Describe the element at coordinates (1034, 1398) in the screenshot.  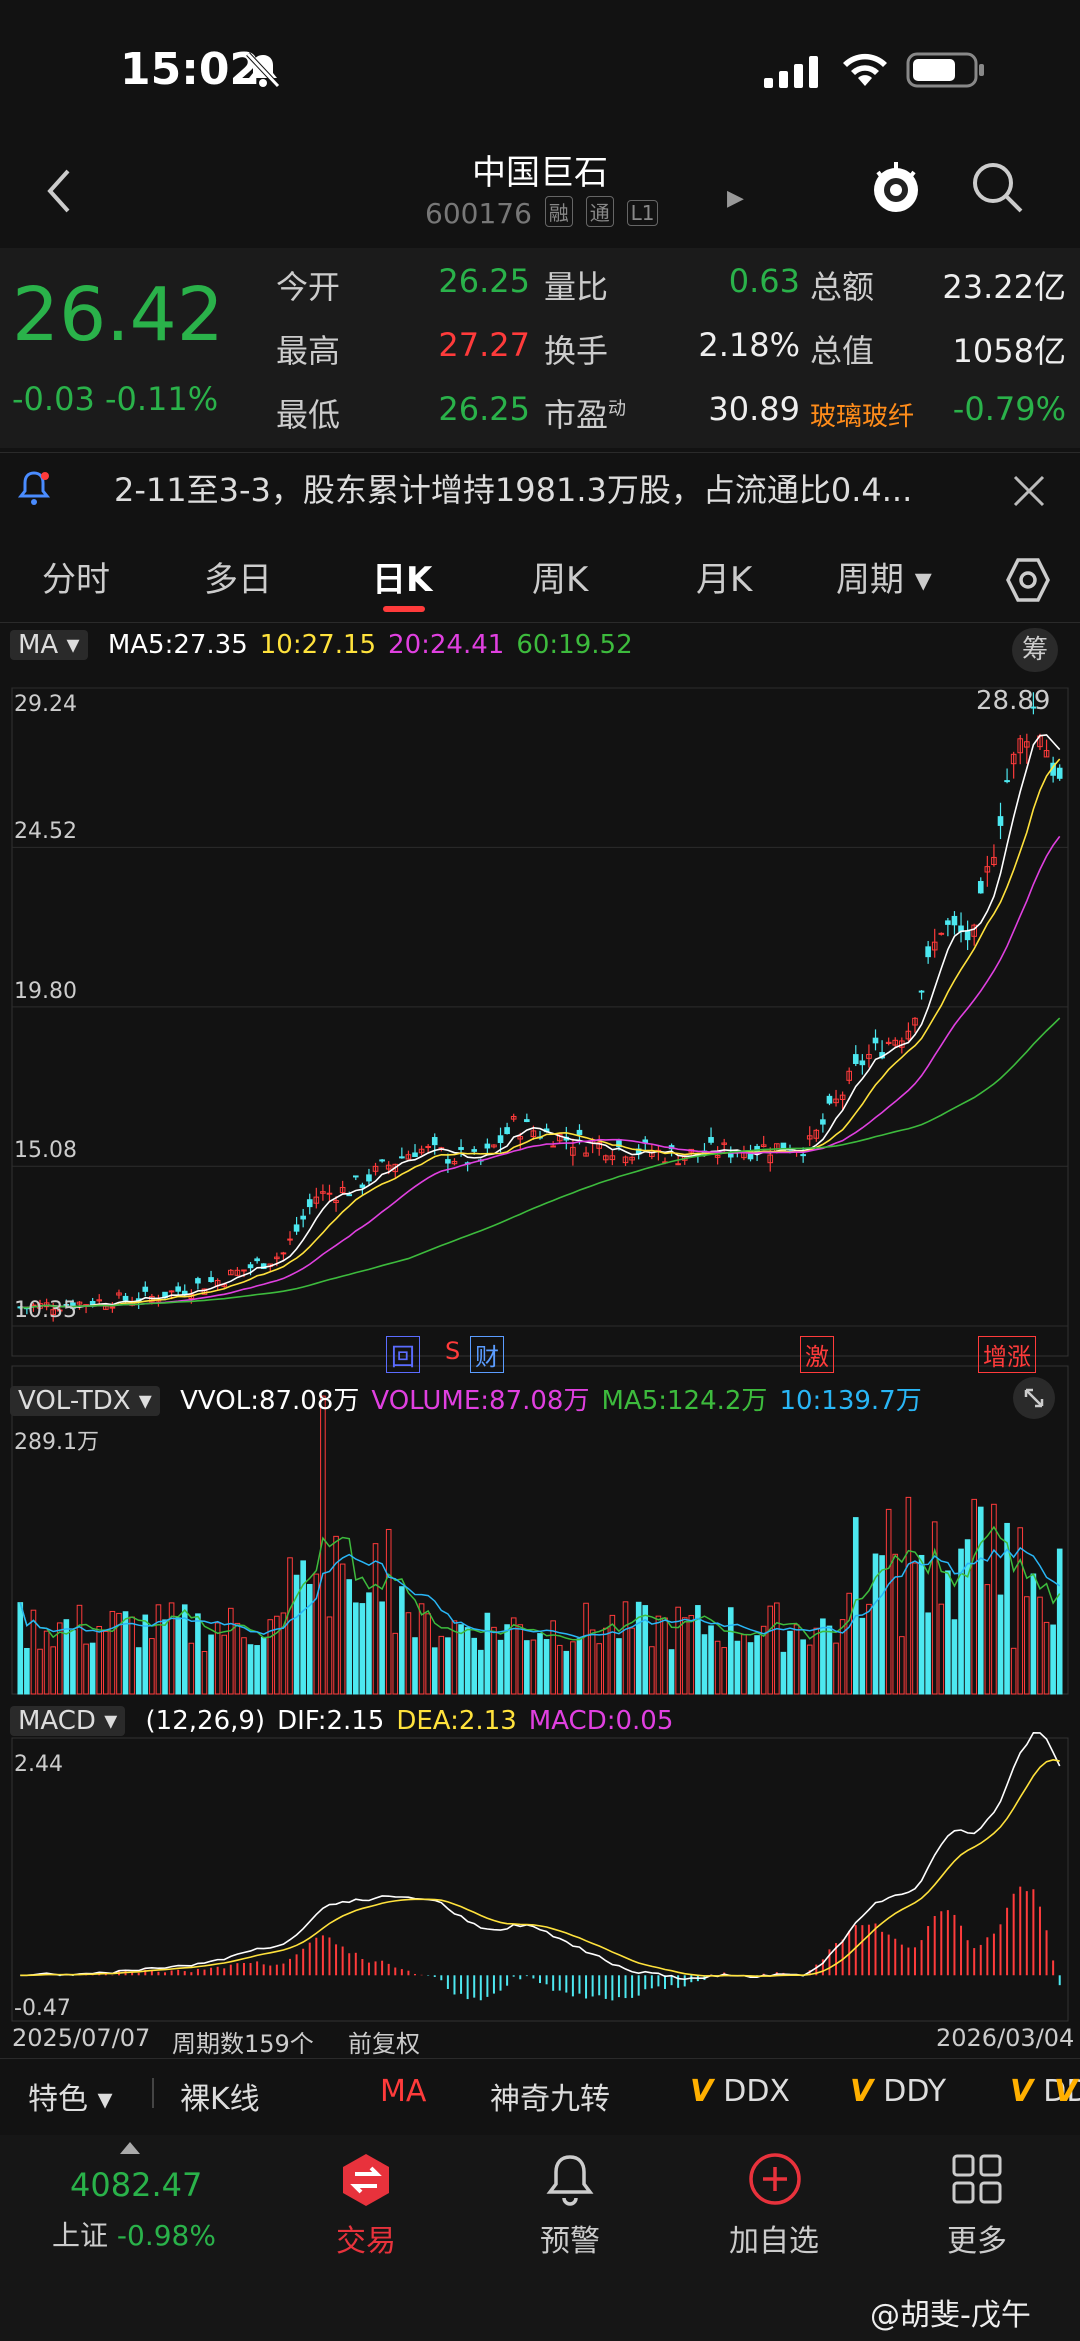
I see `expand-icon` at that location.